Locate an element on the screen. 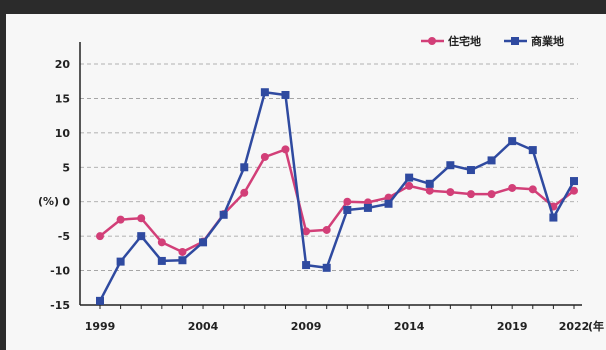 The width and height of the screenshot is (606, 350). y-tick-labels: 20 15 10 5 0 -5 -10 -15 is located at coordinates (60, 185).